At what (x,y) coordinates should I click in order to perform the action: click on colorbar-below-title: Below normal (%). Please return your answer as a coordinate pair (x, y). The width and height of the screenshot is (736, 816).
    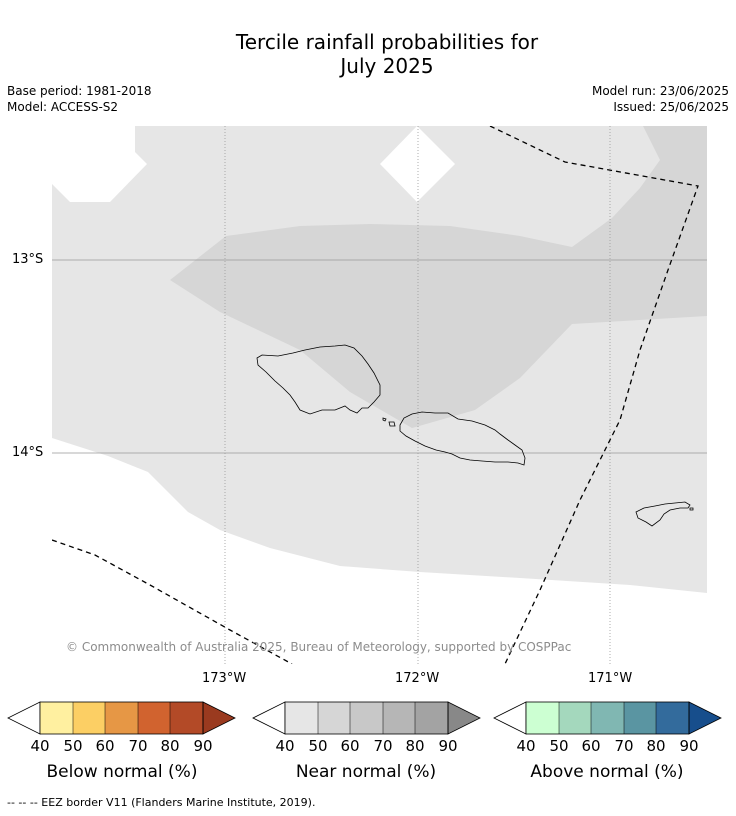
    Looking at the image, I should click on (122, 772).